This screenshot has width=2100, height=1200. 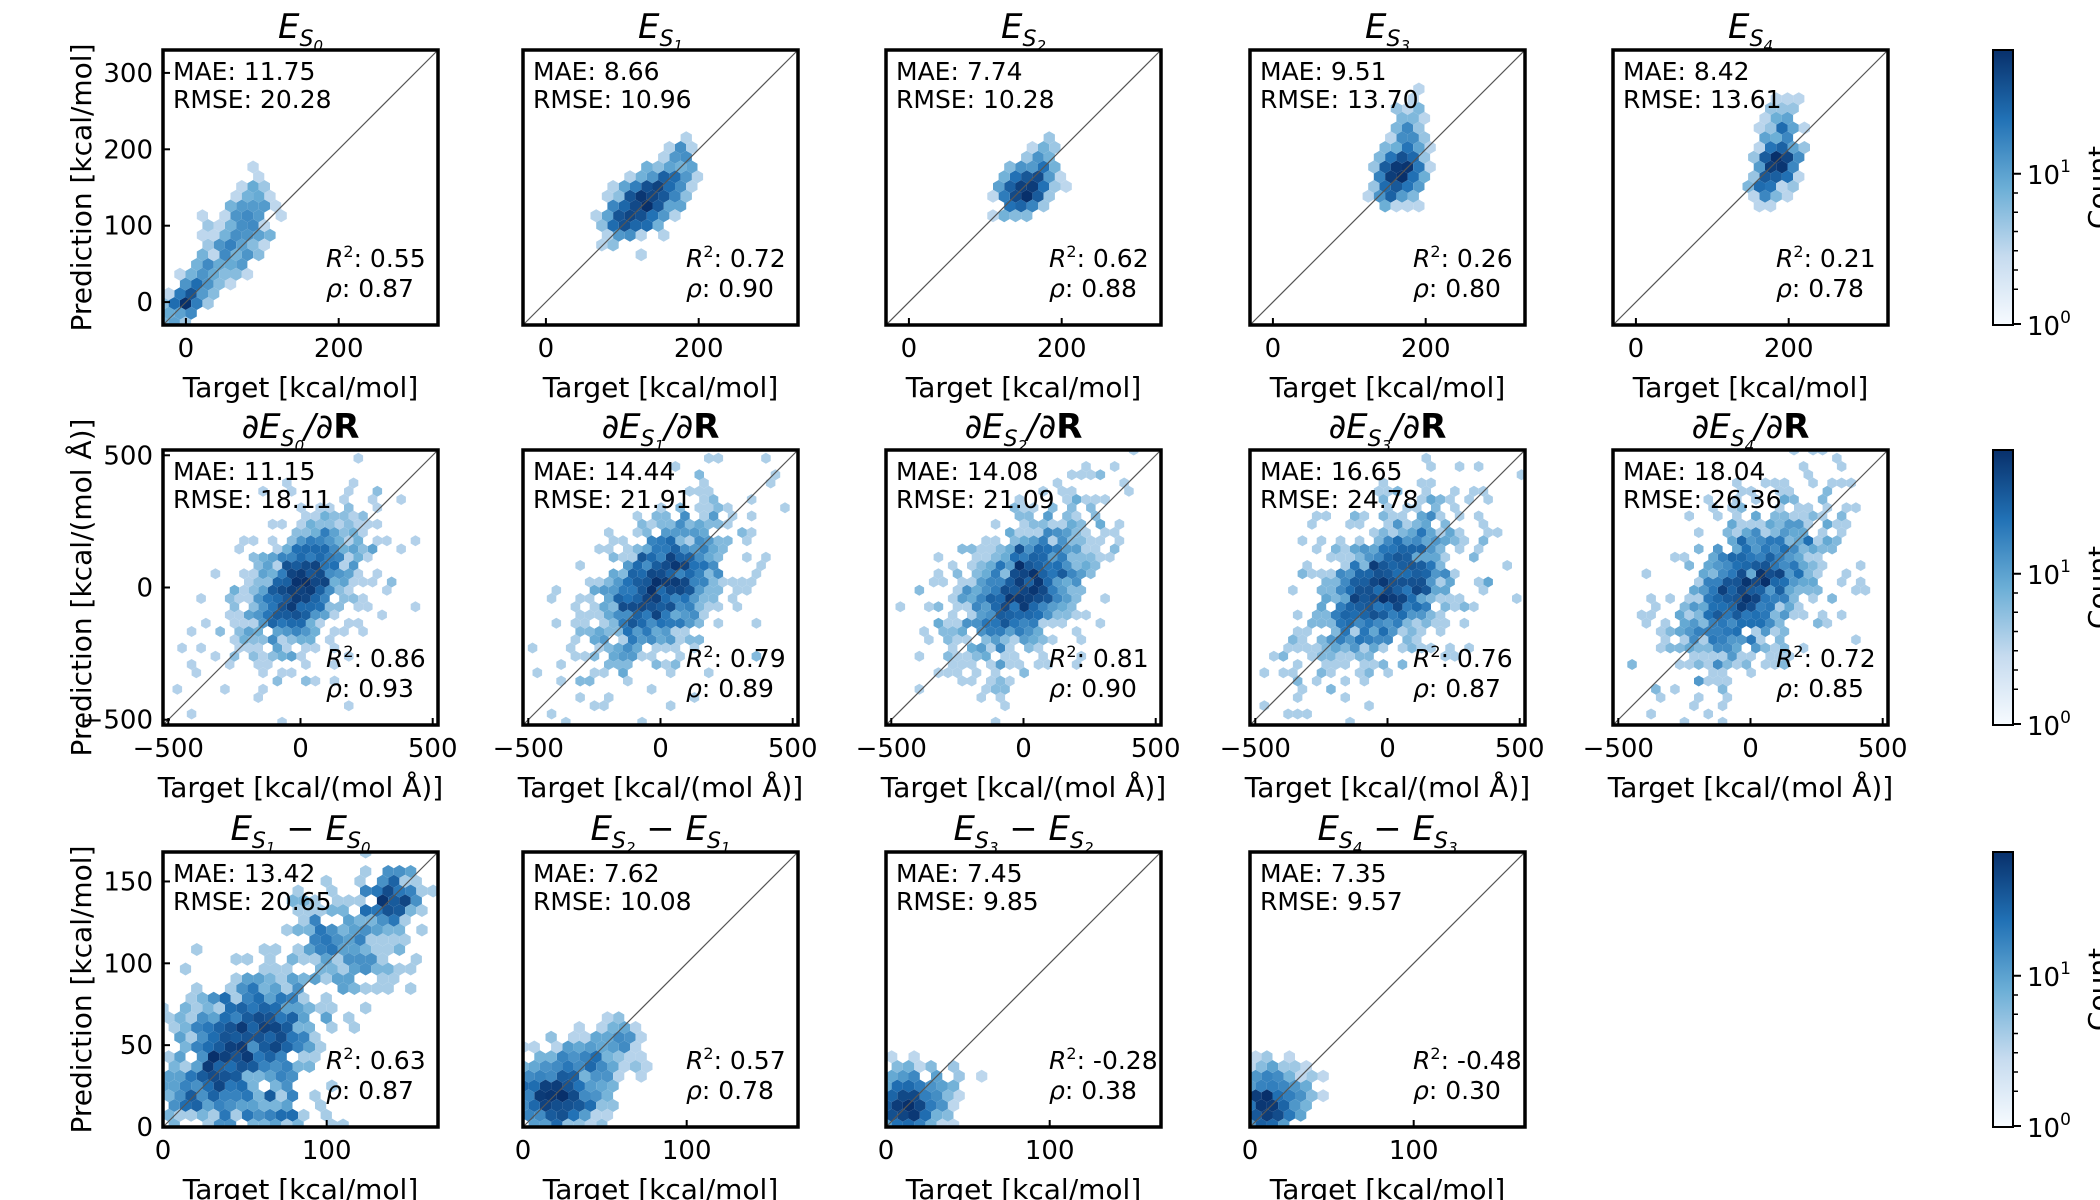 I want to click on x-tick-label: 200, so click(x=1426, y=349).